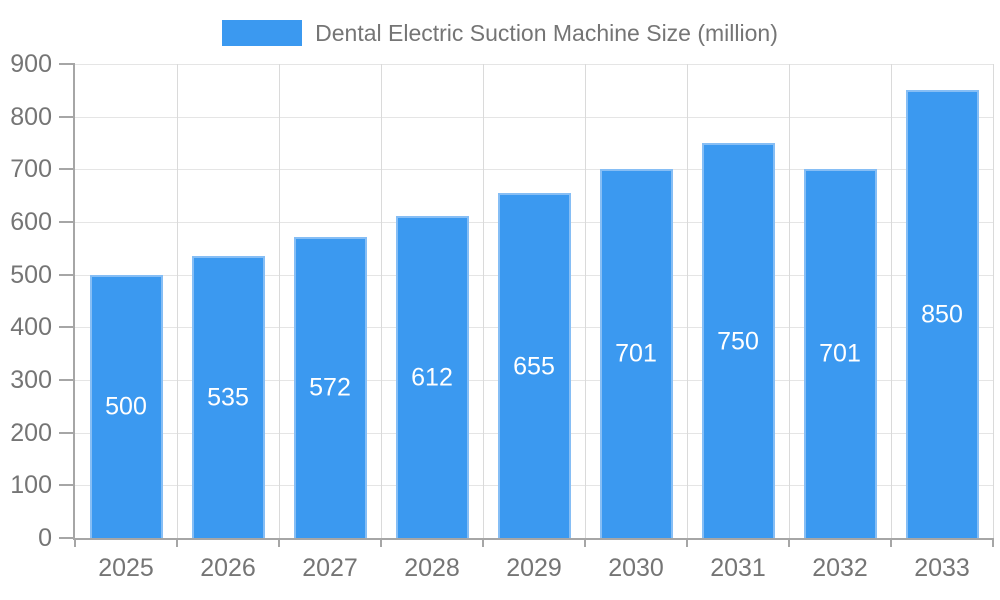  I want to click on bar-2029: 655, so click(534, 365).